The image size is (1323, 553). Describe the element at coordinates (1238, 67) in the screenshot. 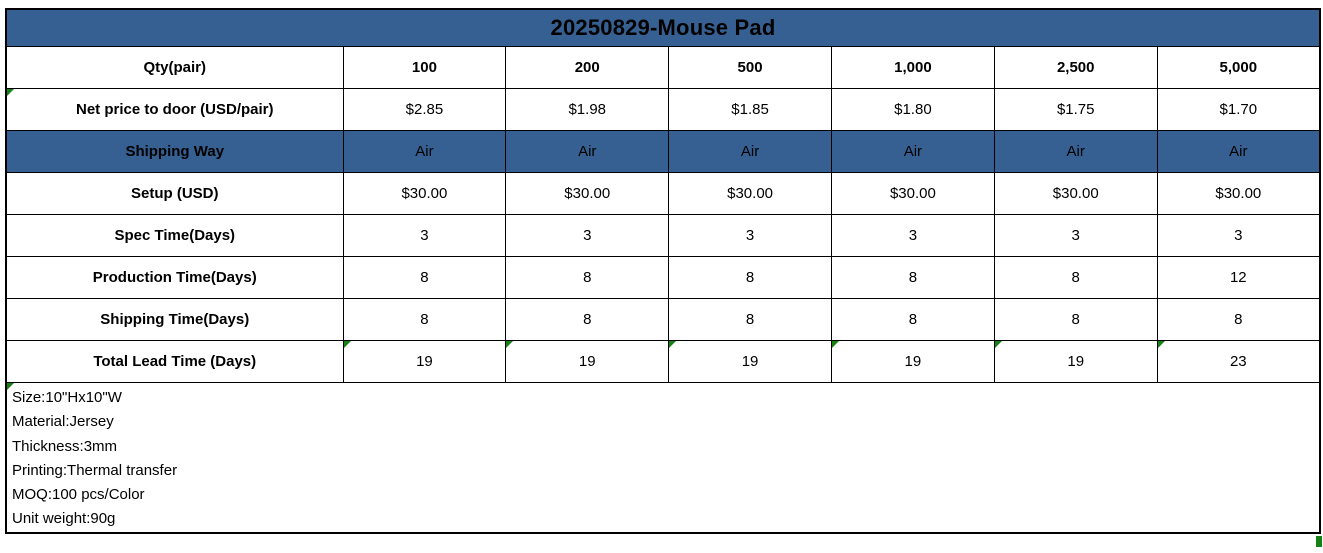

I see `qty-header-cell: 5,000` at that location.